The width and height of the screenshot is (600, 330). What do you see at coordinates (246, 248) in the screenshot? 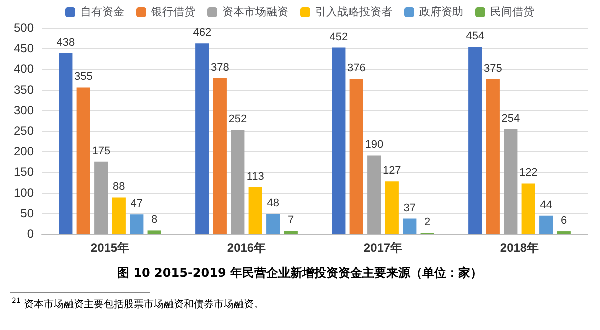
I see `x-tick-label: 2016年` at bounding box center [246, 248].